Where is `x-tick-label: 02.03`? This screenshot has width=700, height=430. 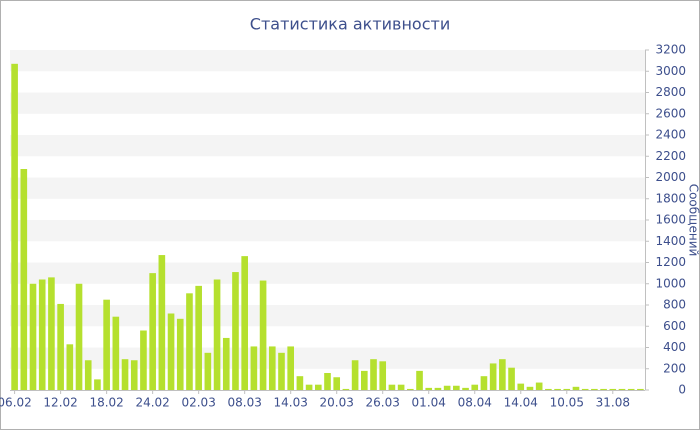
x-tick-label: 02.03 is located at coordinates (198, 403).